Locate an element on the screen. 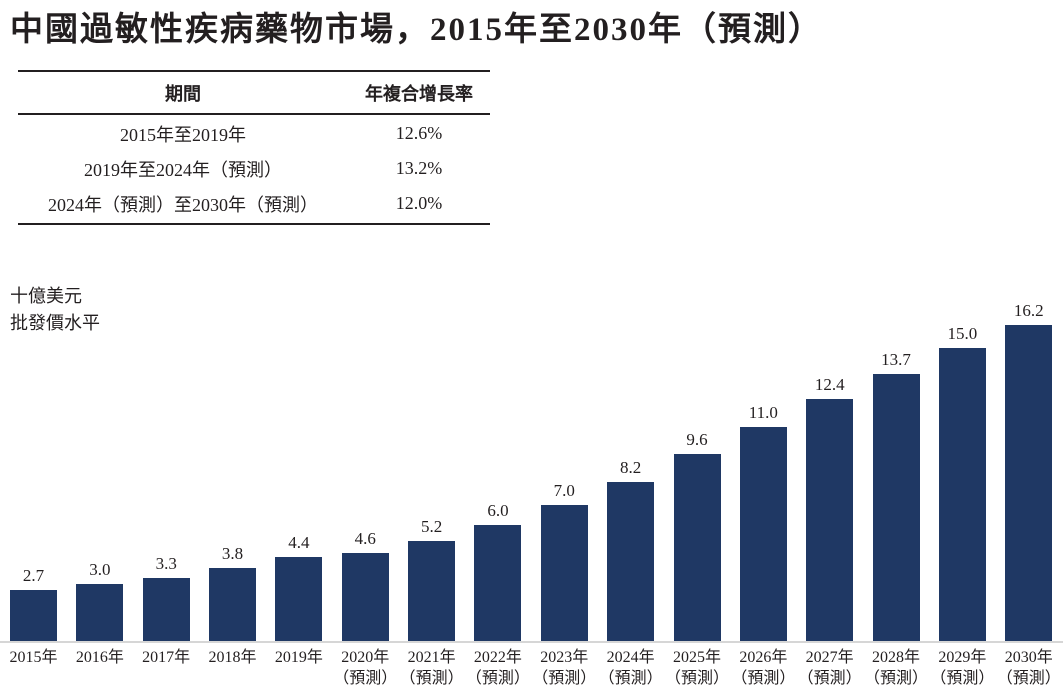  x-tick-label: 2019年 is located at coordinates (299, 657).